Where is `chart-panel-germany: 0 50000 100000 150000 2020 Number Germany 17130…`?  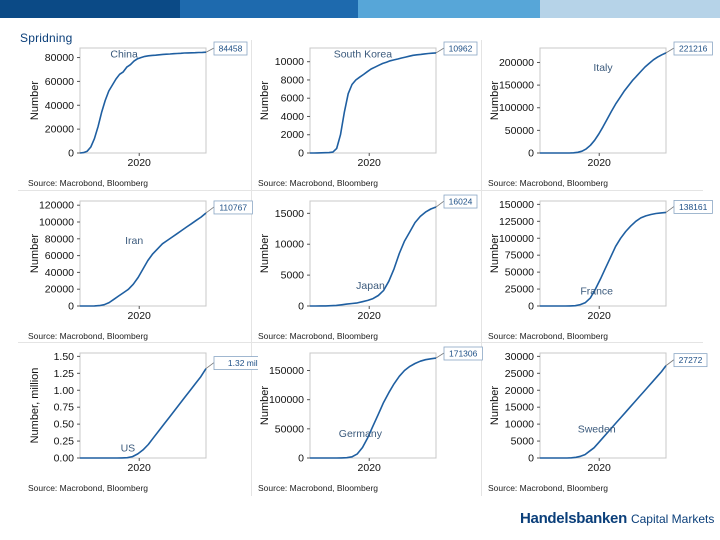
chart-panel-germany: 0 50000 100000 150000 2020 Number Germany 17130… is located at coordinates (372, 421).